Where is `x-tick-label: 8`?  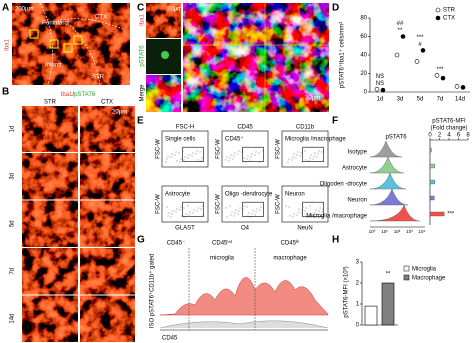 x-tick-label: 8 is located at coordinates (468, 136).